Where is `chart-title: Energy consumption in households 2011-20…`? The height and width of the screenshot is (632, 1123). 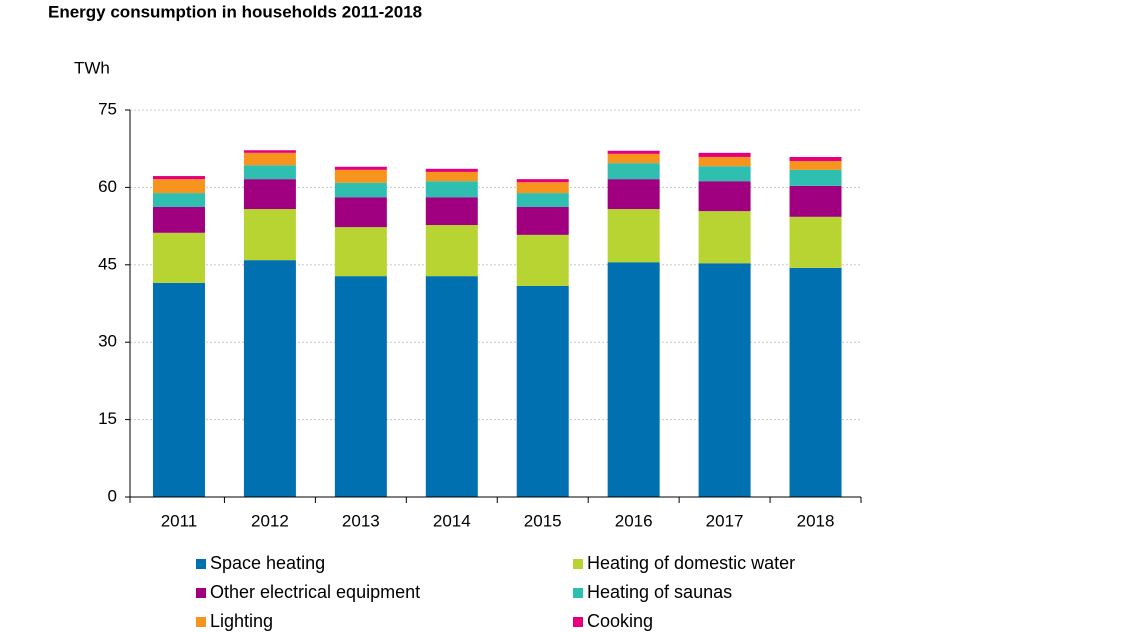
chart-title: Energy consumption in households 2011-20… is located at coordinates (235, 11).